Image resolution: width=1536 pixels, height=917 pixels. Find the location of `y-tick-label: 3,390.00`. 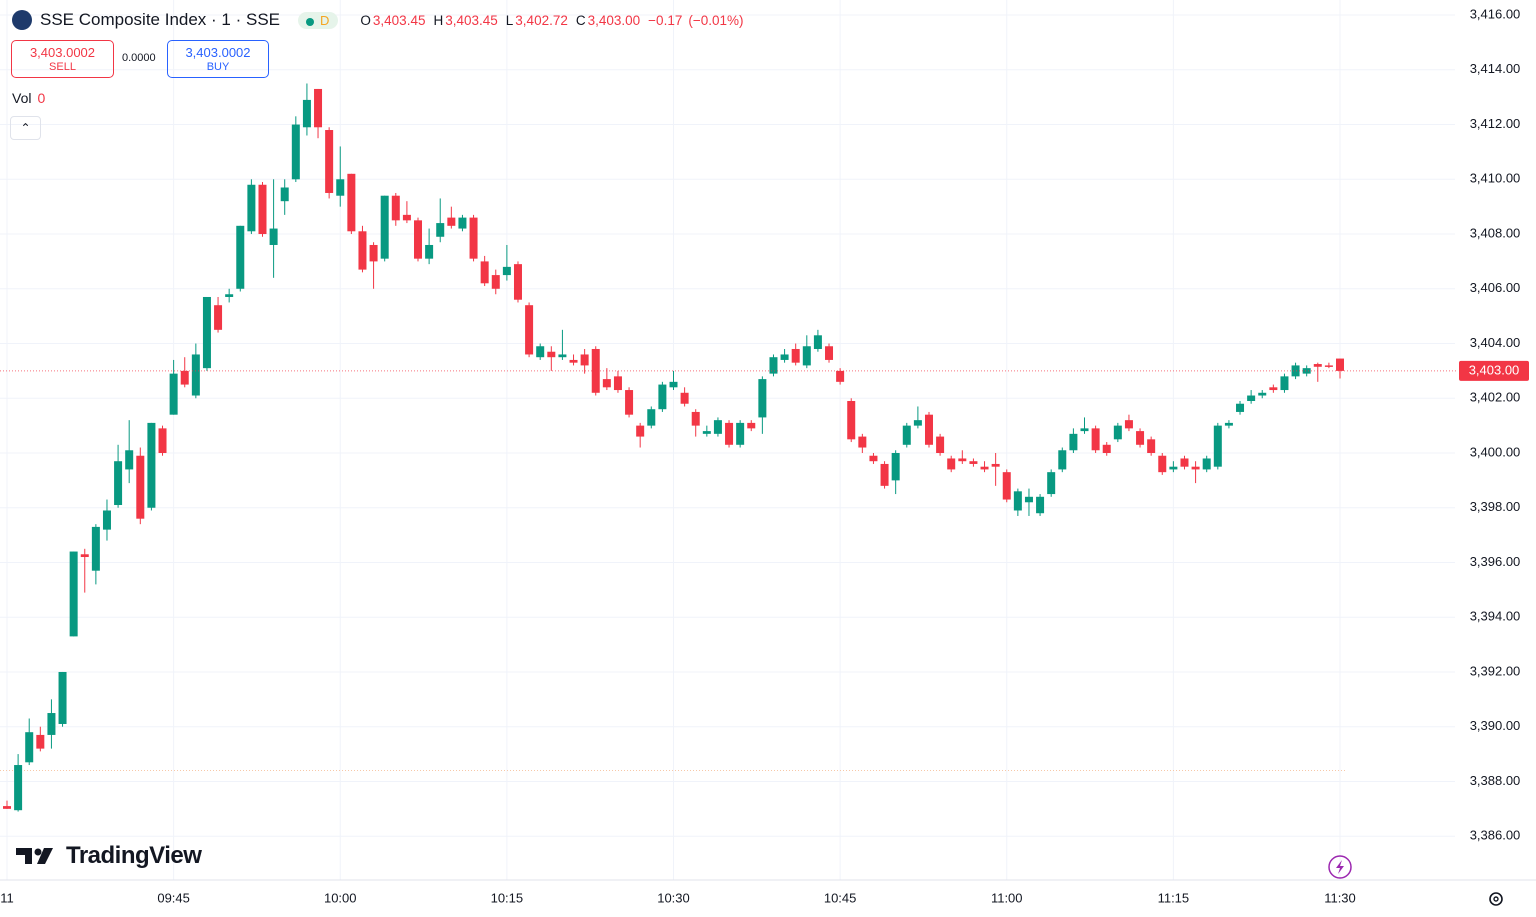

y-tick-label: 3,390.00 is located at coordinates (1495, 725).